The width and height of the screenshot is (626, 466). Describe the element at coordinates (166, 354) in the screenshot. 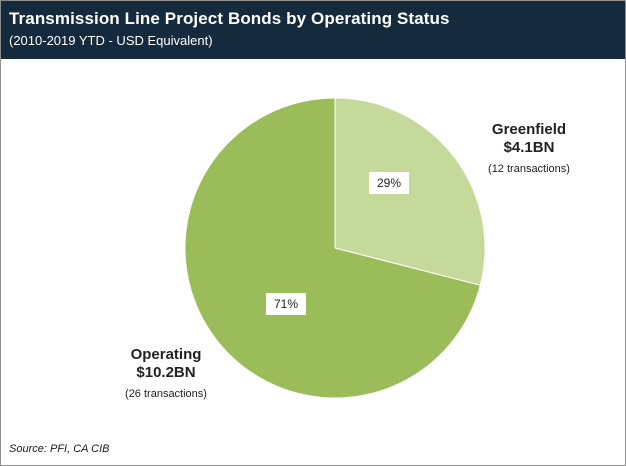

I see `callout-operating-name: Operating` at that location.